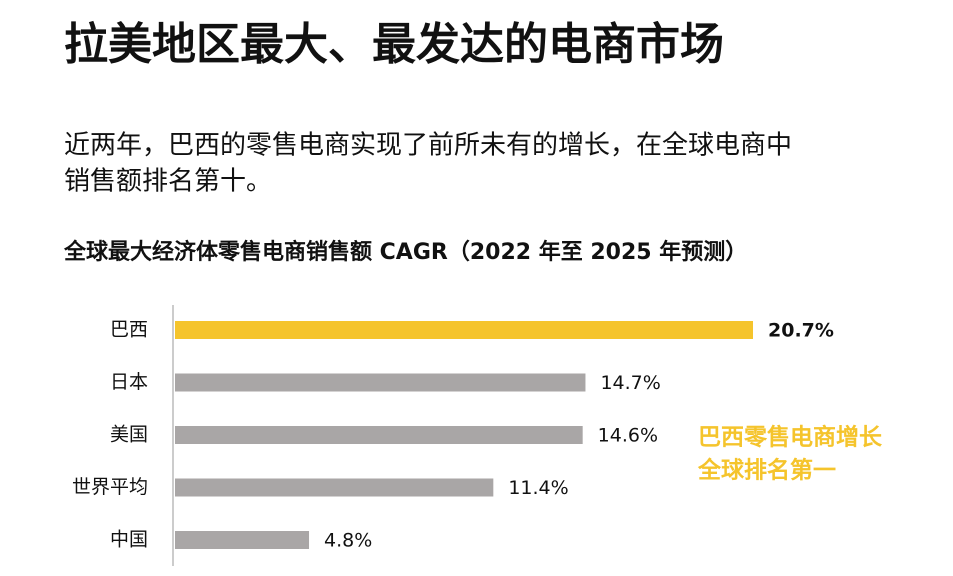 This screenshot has width=953, height=576. What do you see at coordinates (394, 44) in the screenshot?
I see `page-title: 拉美地区最大、最发达的电商市场` at bounding box center [394, 44].